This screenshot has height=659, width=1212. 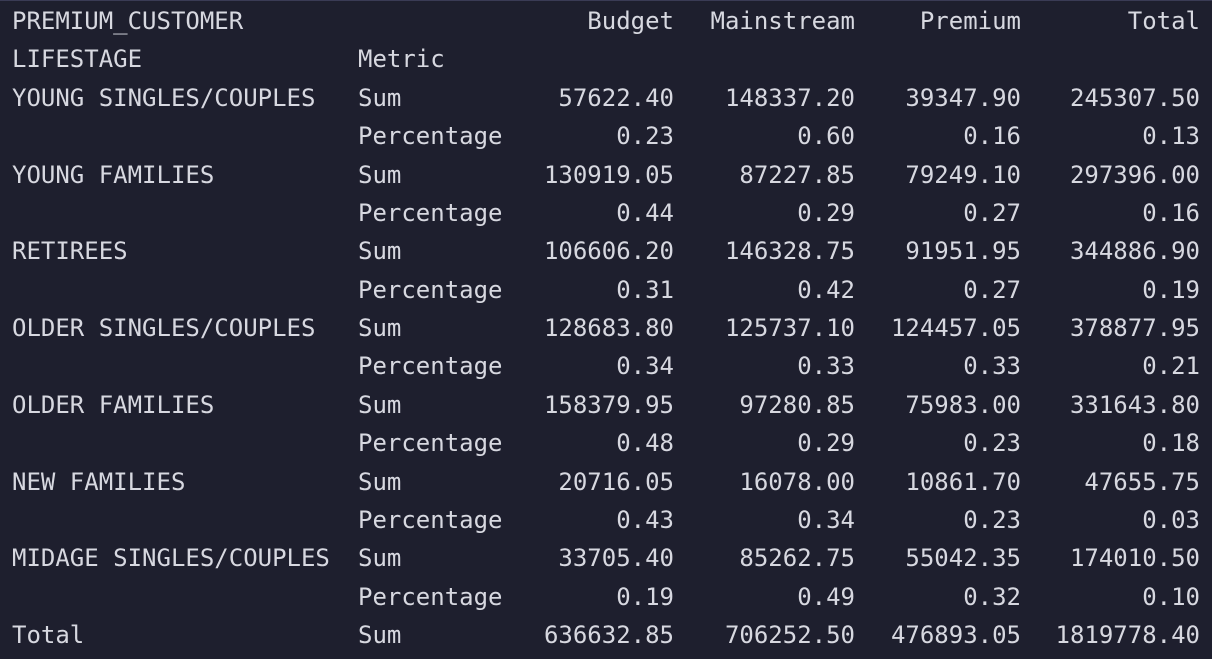 I want to click on row-lifestage-label: MIDAGE SINGLES/COUPLES, so click(x=171, y=558).